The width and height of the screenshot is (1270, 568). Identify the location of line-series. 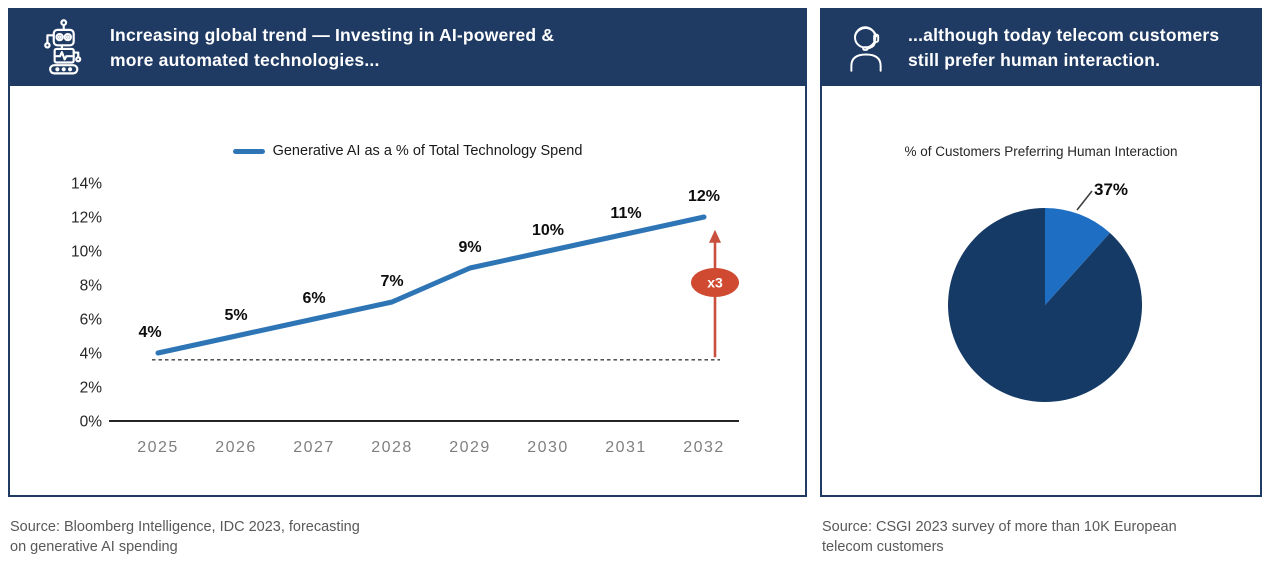
(431, 285).